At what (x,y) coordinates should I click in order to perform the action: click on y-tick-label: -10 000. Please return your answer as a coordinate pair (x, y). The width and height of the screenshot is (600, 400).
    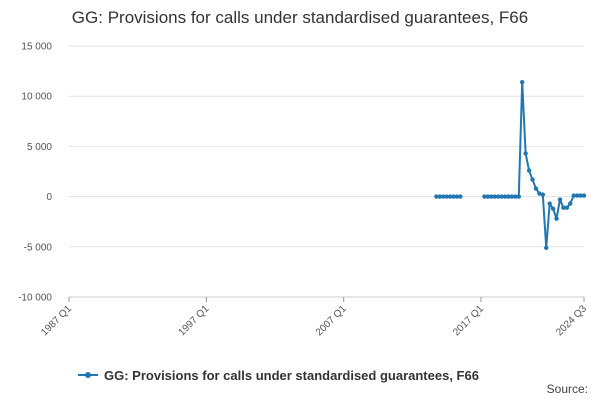
    Looking at the image, I should click on (35, 298).